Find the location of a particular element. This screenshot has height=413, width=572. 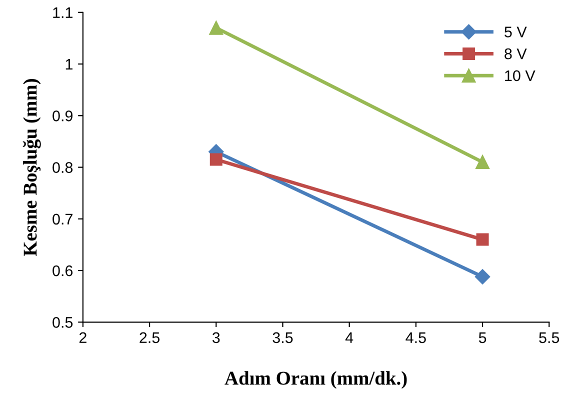

x-tick-label: 5 is located at coordinates (482, 338).